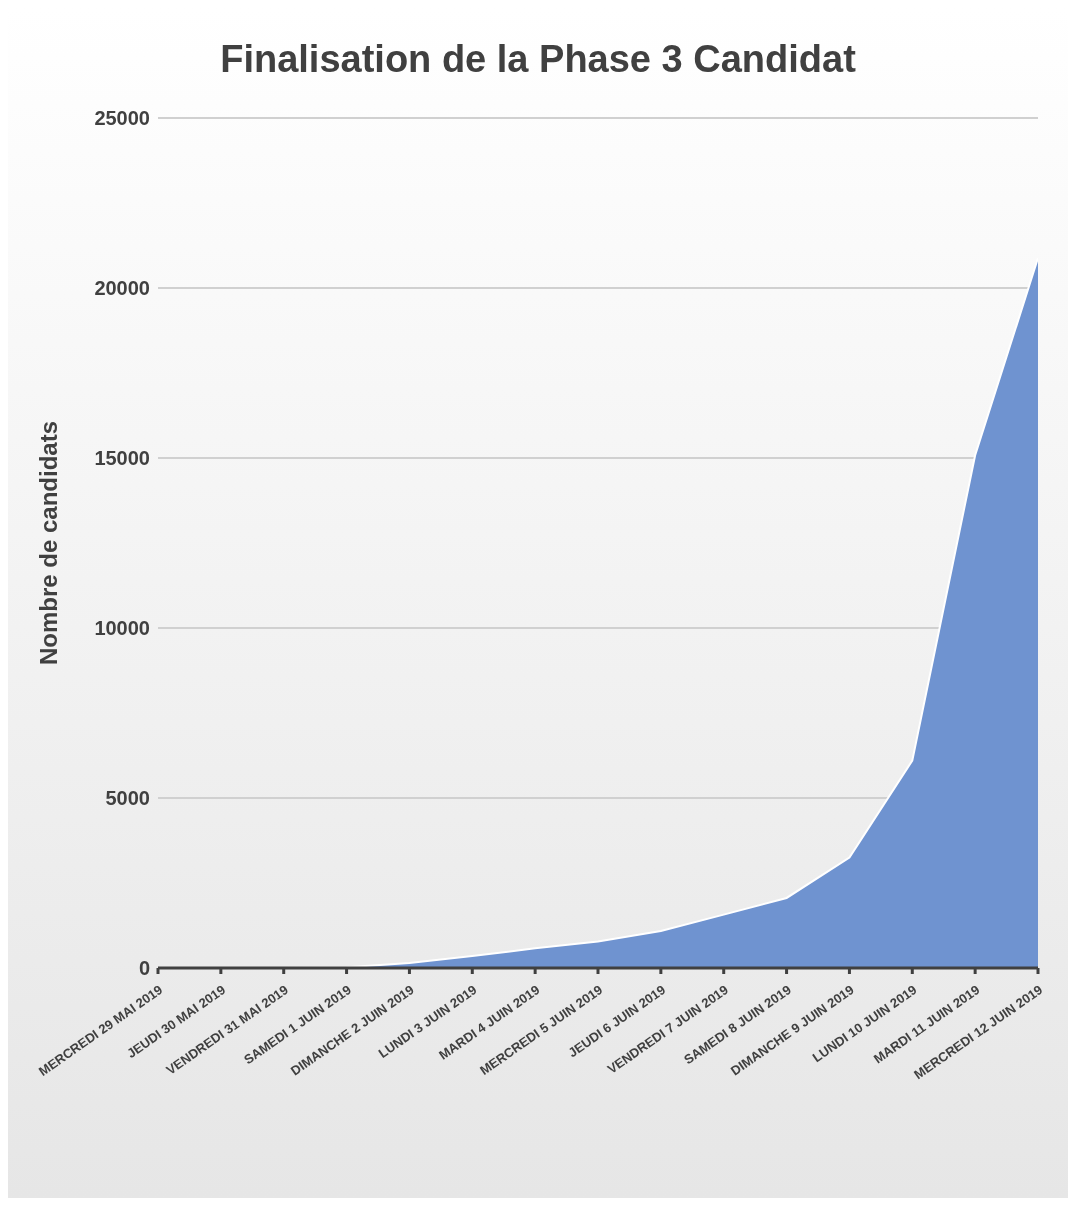  What do you see at coordinates (122, 458) in the screenshot?
I see `y-tick-label: 15000` at bounding box center [122, 458].